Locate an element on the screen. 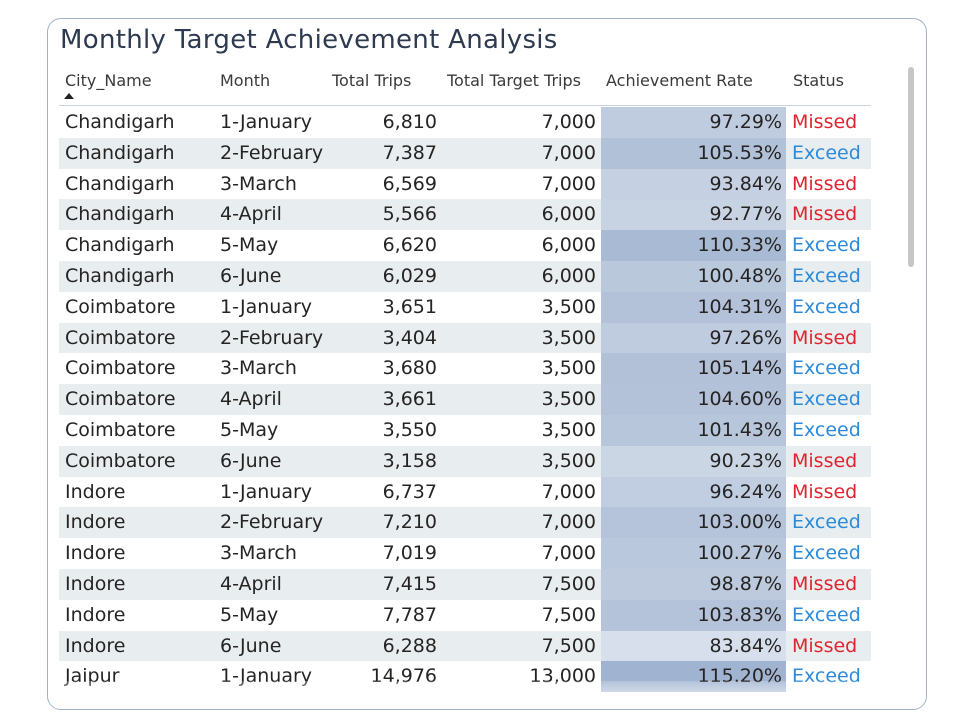  cell-total-trips: 3,651 is located at coordinates (409, 306).